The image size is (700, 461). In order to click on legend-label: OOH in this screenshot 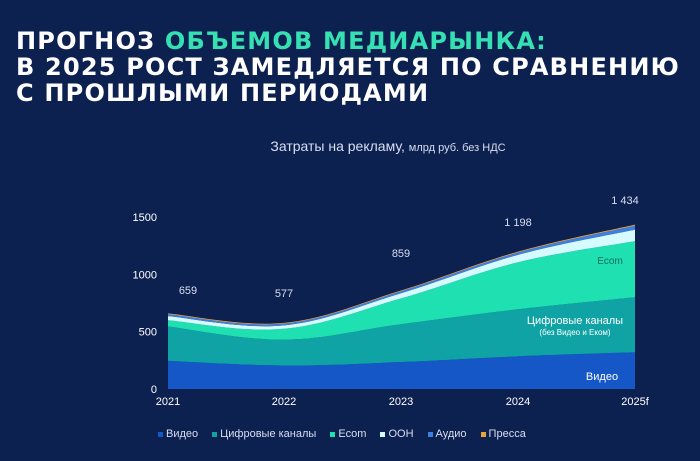, I will do `click(401, 434)`.